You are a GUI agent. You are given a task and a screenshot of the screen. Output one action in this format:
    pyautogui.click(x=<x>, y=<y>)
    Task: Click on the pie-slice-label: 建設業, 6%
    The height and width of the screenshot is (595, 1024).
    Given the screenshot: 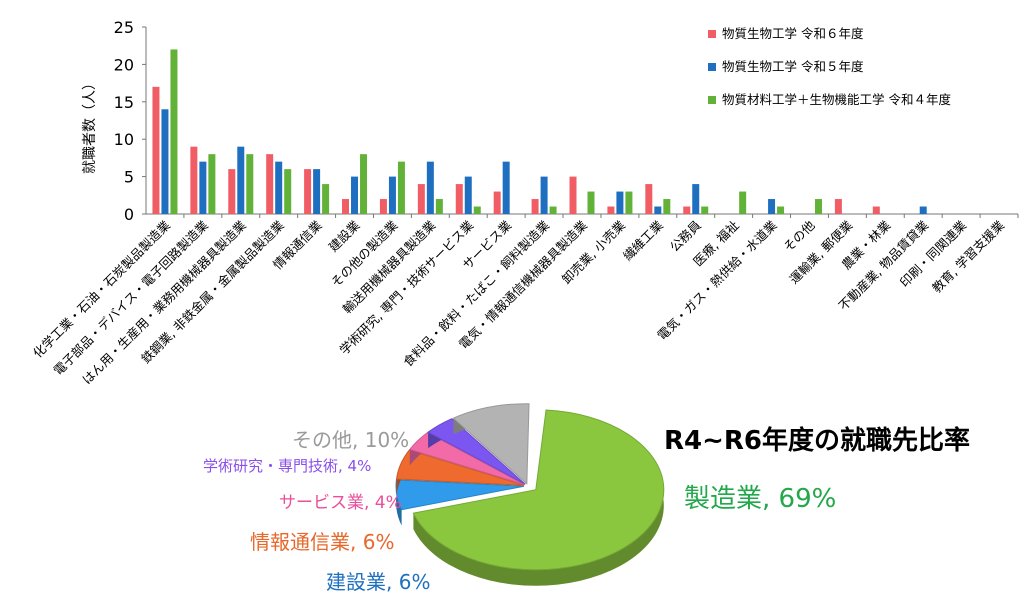 What is the action you would take?
    pyautogui.click(x=378, y=582)
    